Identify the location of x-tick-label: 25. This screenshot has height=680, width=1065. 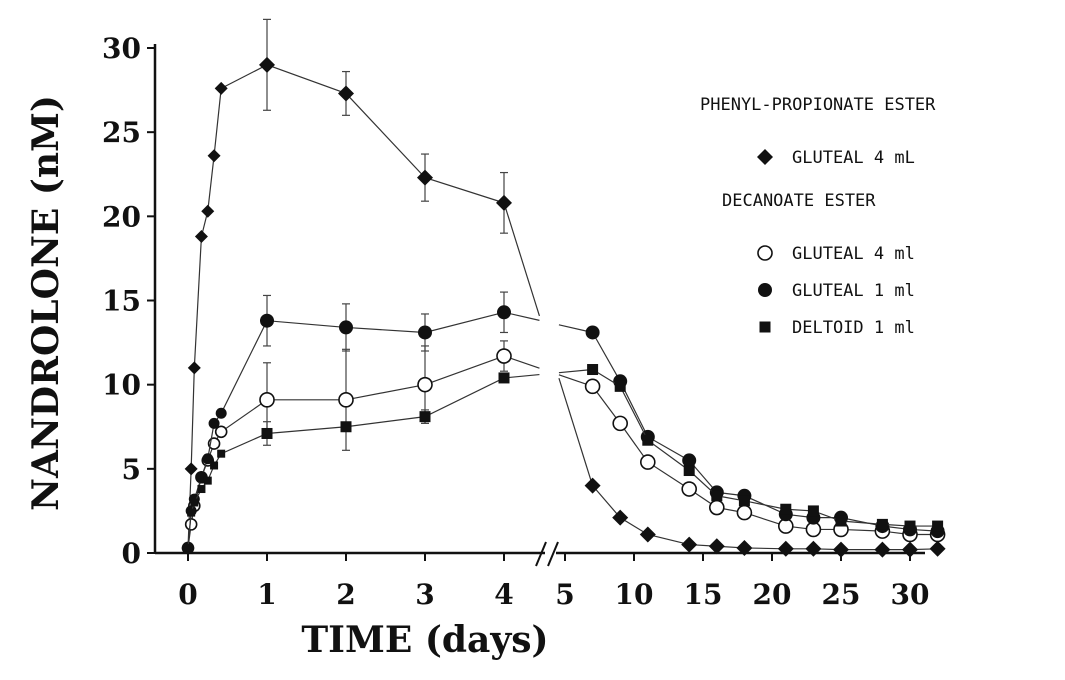
(841, 594).